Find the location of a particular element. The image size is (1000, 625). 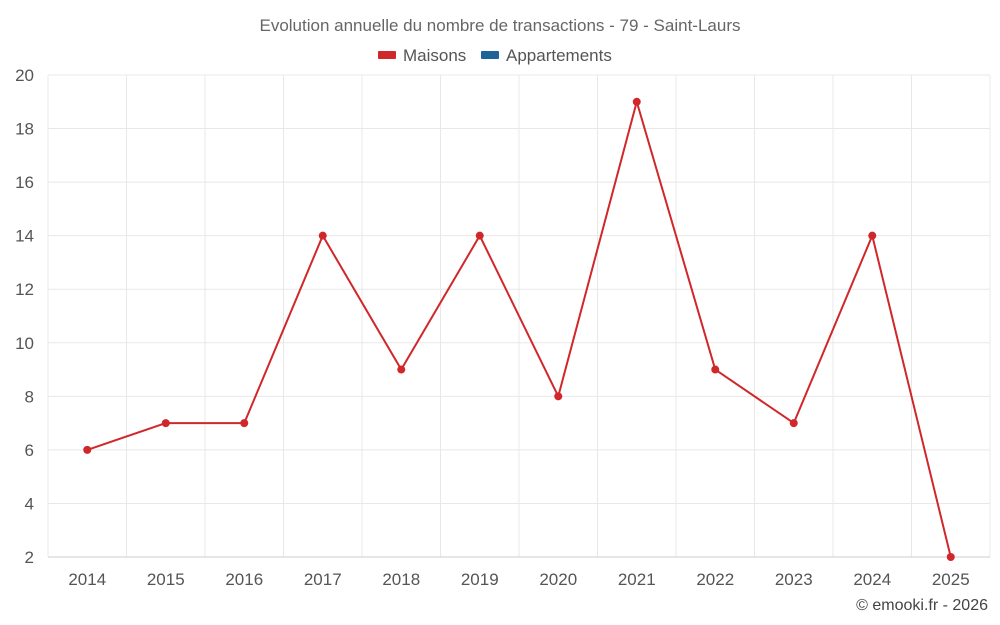

x-tick-label: 2023 is located at coordinates (794, 579).